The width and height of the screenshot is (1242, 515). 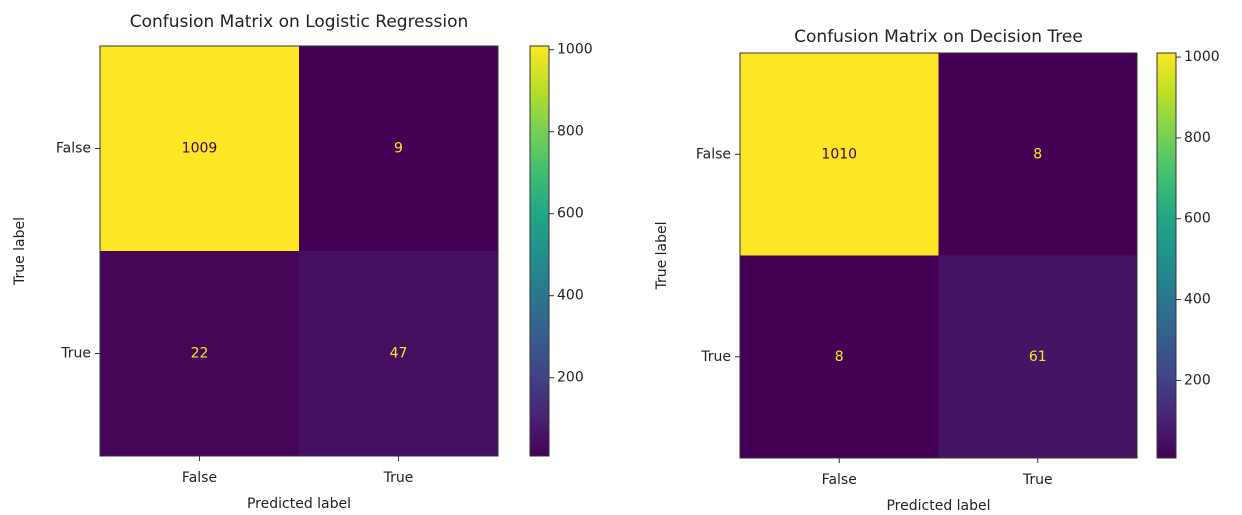 I want to click on cell-label: 1010, so click(x=839, y=154).